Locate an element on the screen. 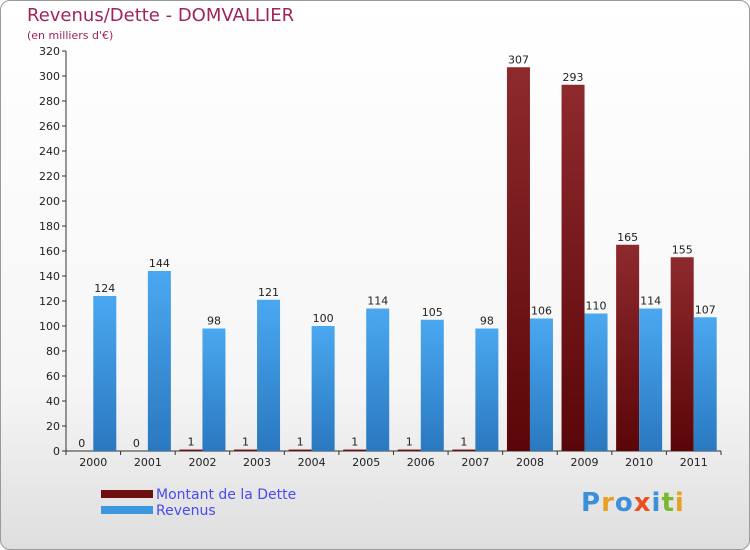 This screenshot has height=550, width=750. legend-label-dette: Montant de la Dette is located at coordinates (226, 495).